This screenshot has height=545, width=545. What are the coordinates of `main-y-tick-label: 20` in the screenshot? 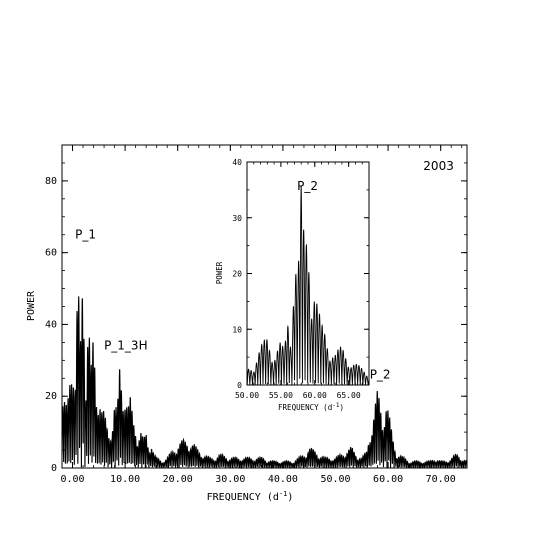 It's located at (51, 396).